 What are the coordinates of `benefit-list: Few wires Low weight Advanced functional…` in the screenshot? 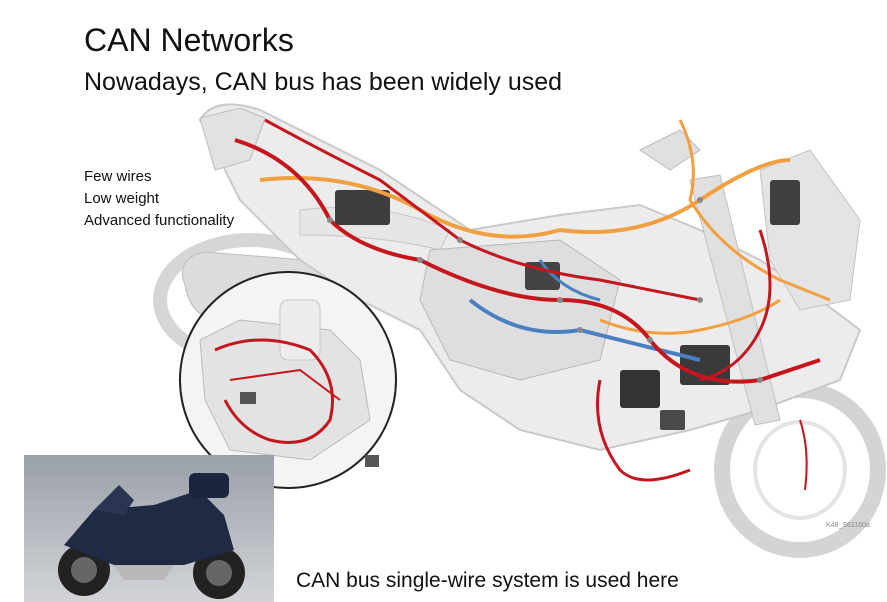 It's located at (159, 199).